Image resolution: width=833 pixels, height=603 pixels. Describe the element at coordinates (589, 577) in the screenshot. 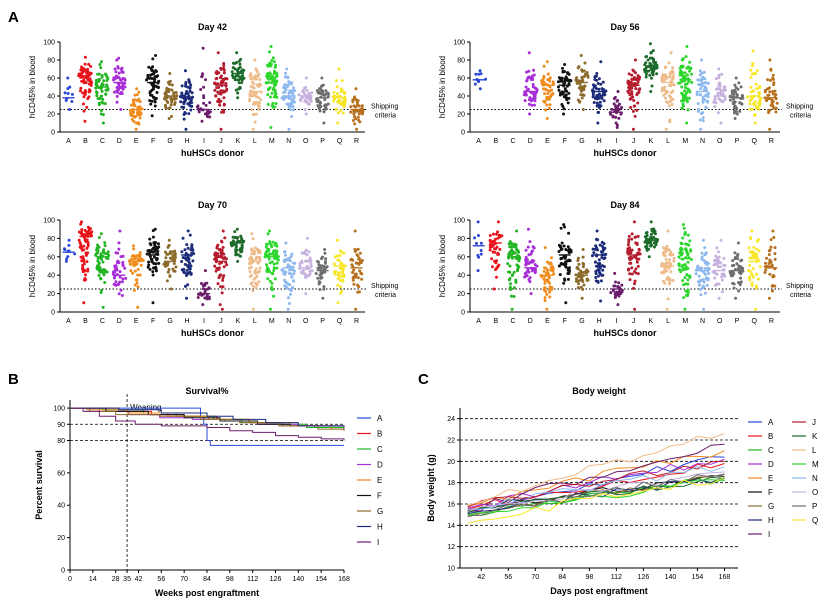

I see `x-tick-label: 98` at that location.